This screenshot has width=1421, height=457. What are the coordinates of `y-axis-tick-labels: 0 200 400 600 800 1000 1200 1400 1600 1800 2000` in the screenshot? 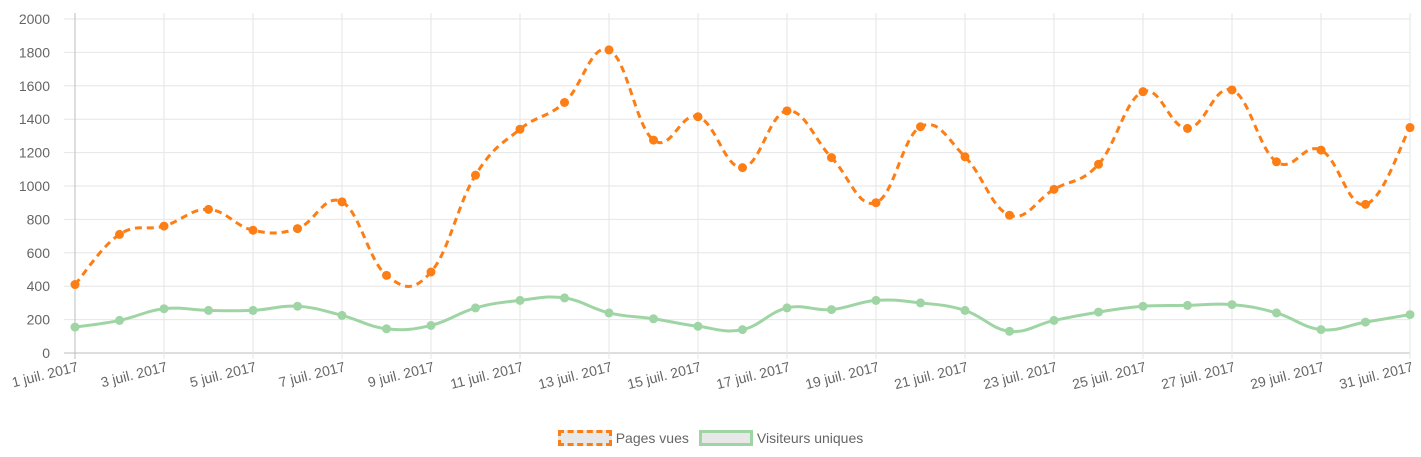 It's located at (34, 186).